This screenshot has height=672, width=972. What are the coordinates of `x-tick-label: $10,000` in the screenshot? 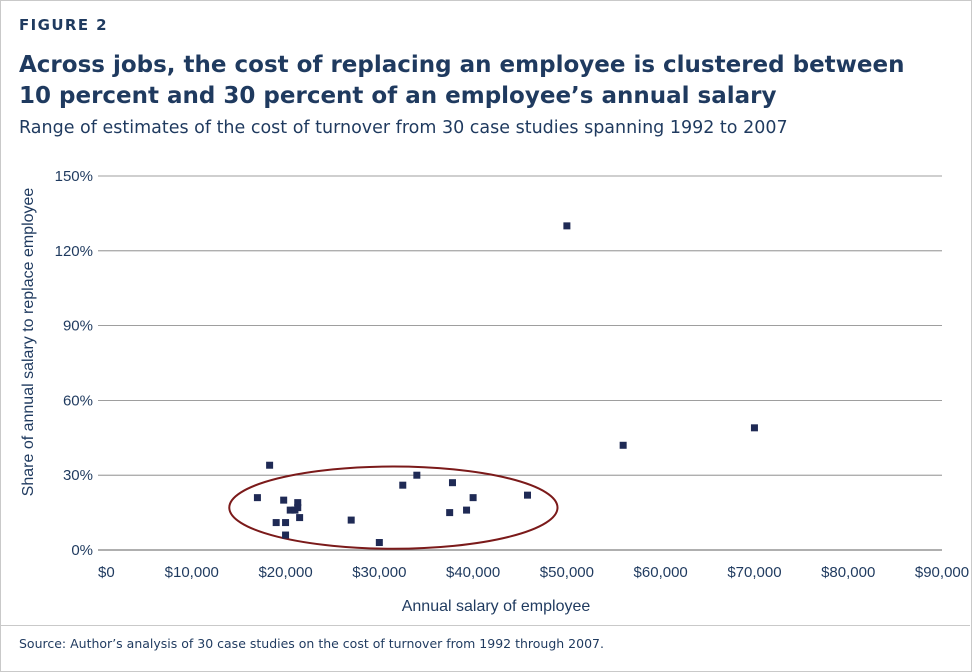 It's located at (192, 572).